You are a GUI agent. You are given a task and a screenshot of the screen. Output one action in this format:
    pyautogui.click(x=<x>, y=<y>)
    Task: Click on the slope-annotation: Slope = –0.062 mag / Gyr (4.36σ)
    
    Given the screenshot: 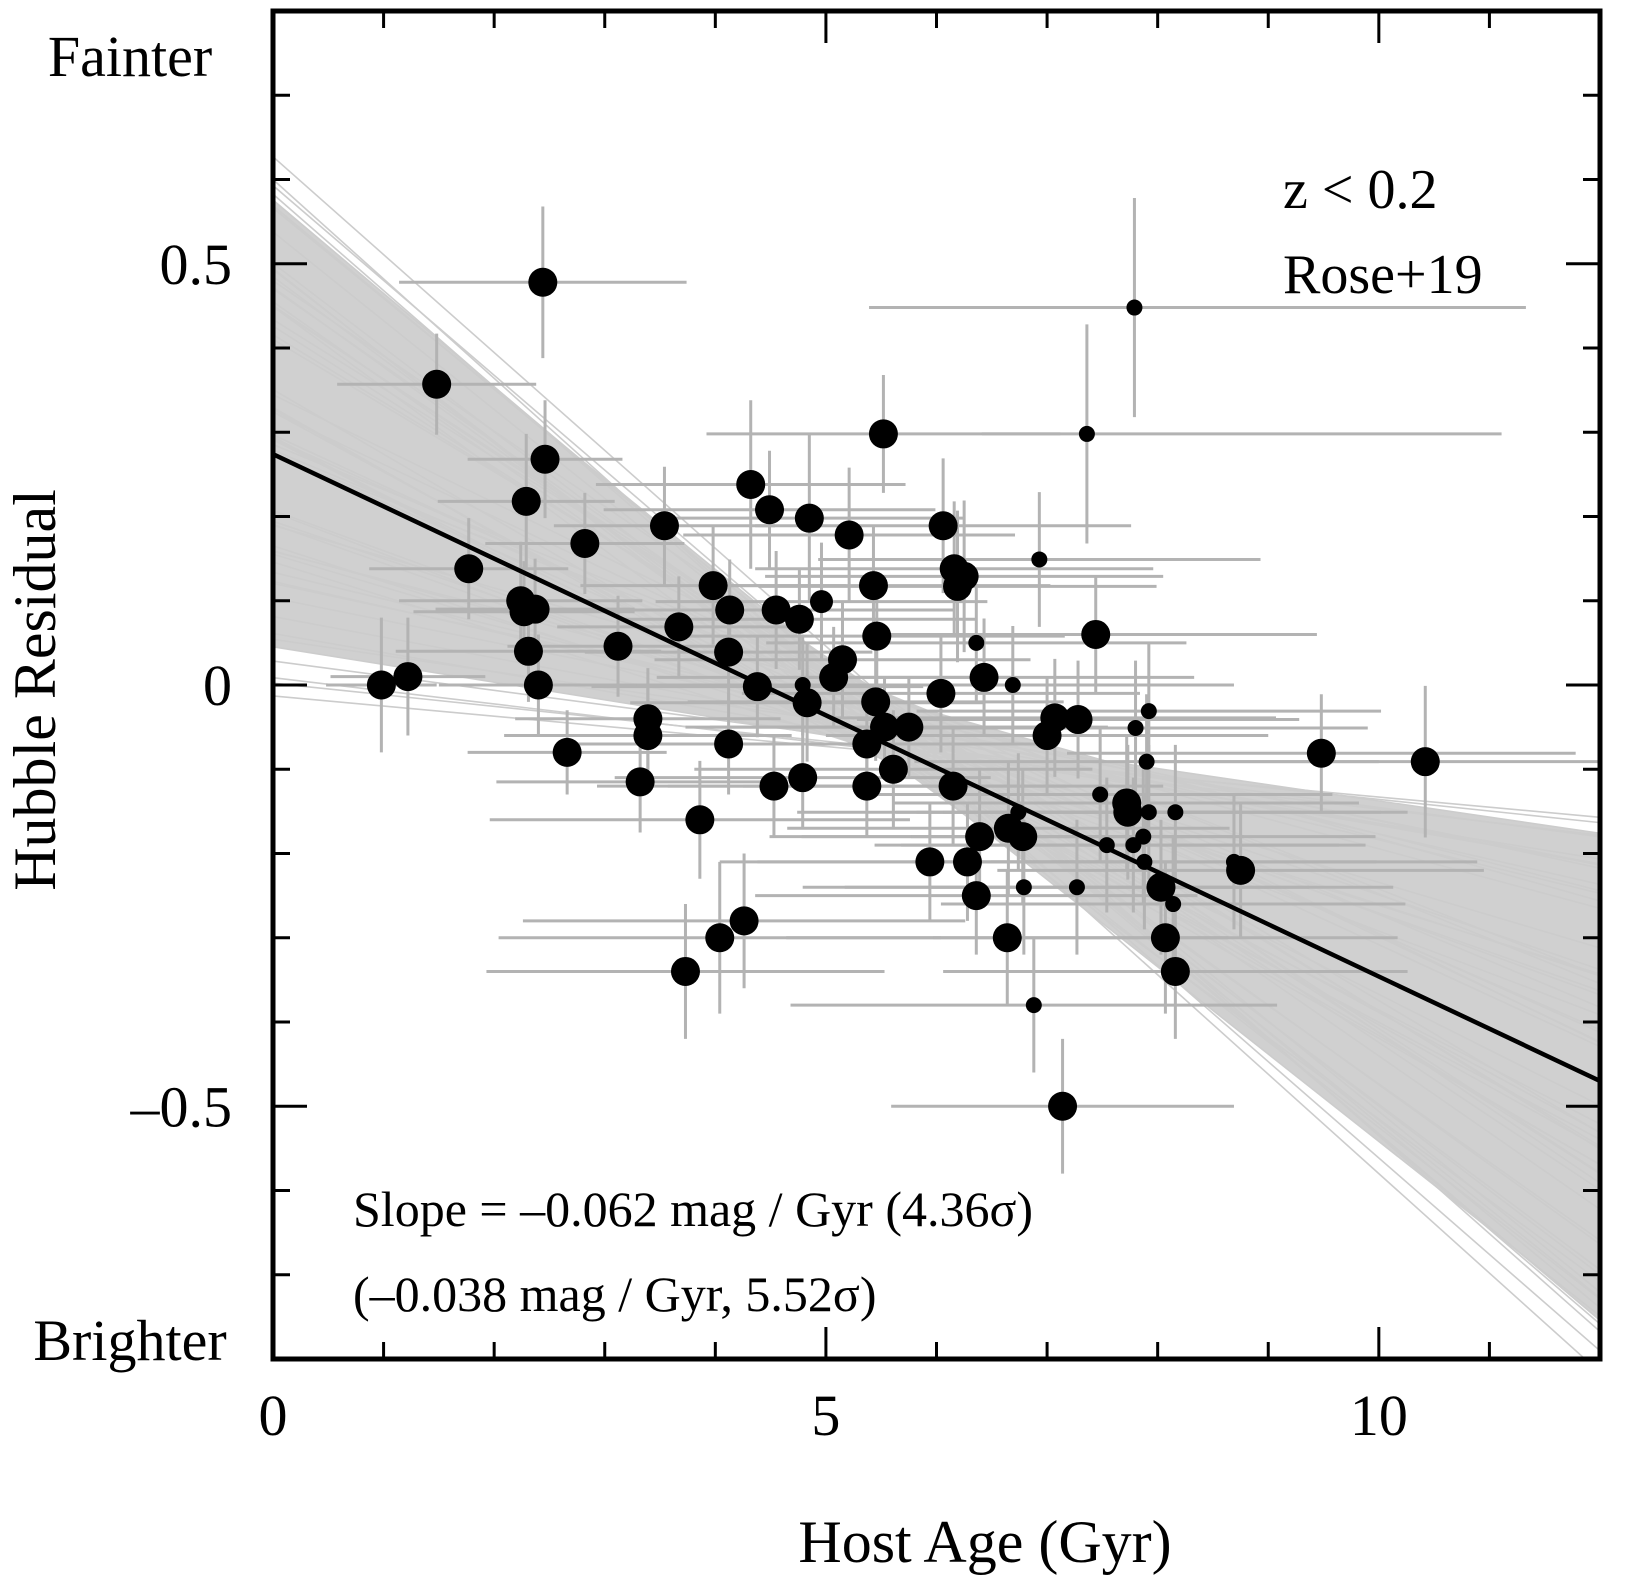 What is the action you would take?
    pyautogui.click(x=693, y=1209)
    